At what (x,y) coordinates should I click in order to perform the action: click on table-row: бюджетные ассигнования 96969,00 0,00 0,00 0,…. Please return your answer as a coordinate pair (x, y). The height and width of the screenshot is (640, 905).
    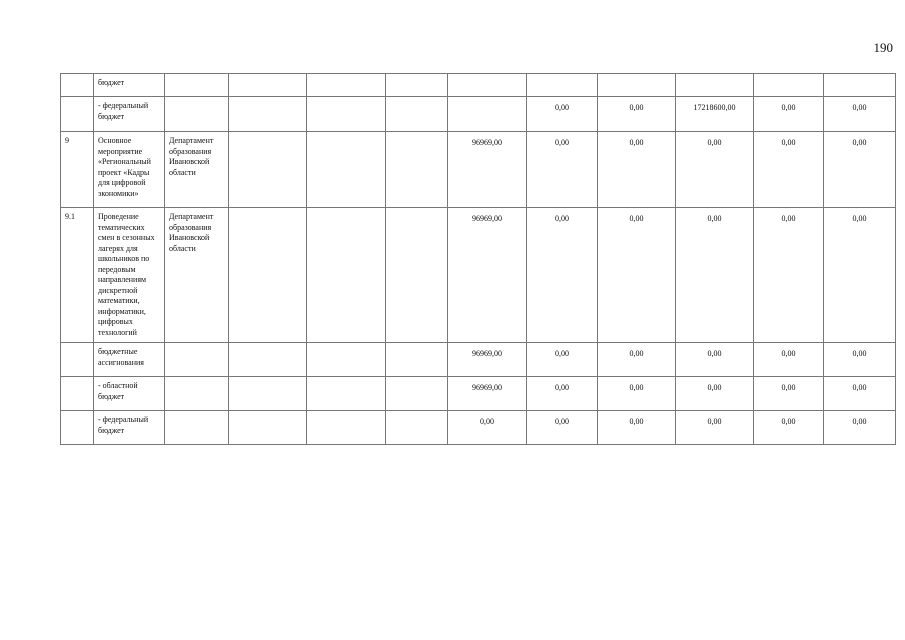
    Looking at the image, I should click on (478, 359).